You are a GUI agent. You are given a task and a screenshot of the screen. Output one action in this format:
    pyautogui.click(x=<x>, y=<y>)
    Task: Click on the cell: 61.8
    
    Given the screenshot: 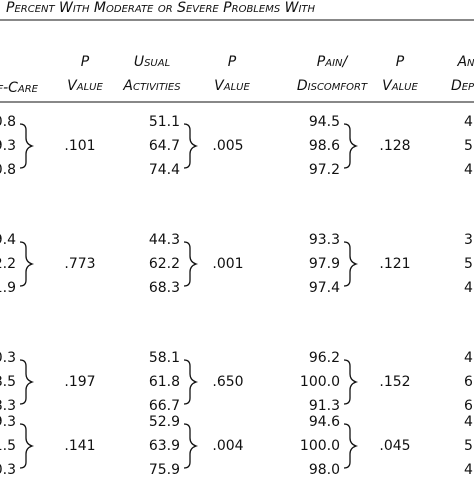 What is the action you would take?
    pyautogui.click(x=164, y=382)
    